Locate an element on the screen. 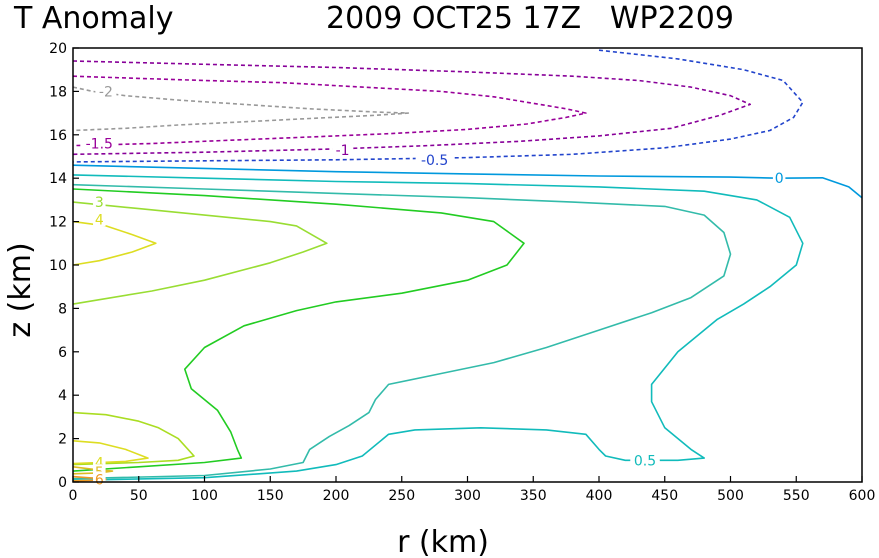 The height and width of the screenshot is (558, 879). contour-label: -0.5 is located at coordinates (434, 161).